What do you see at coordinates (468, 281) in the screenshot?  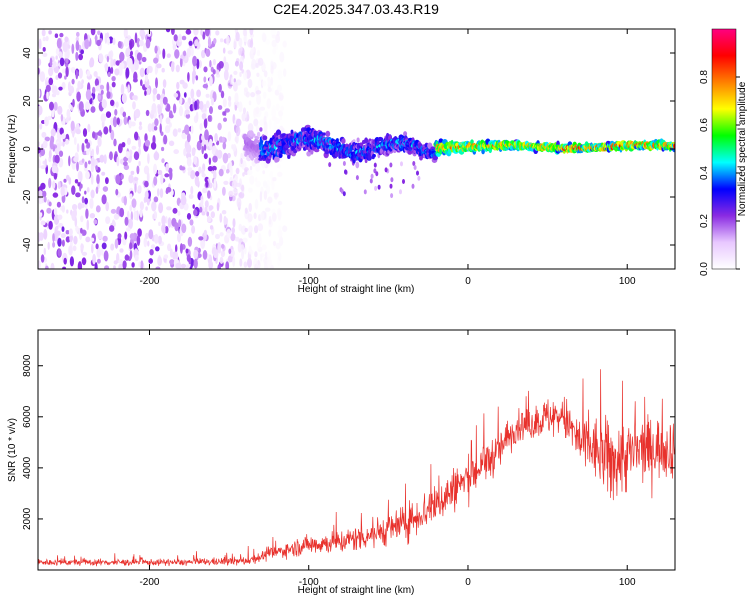 I see `x-tick-label: 0` at bounding box center [468, 281].